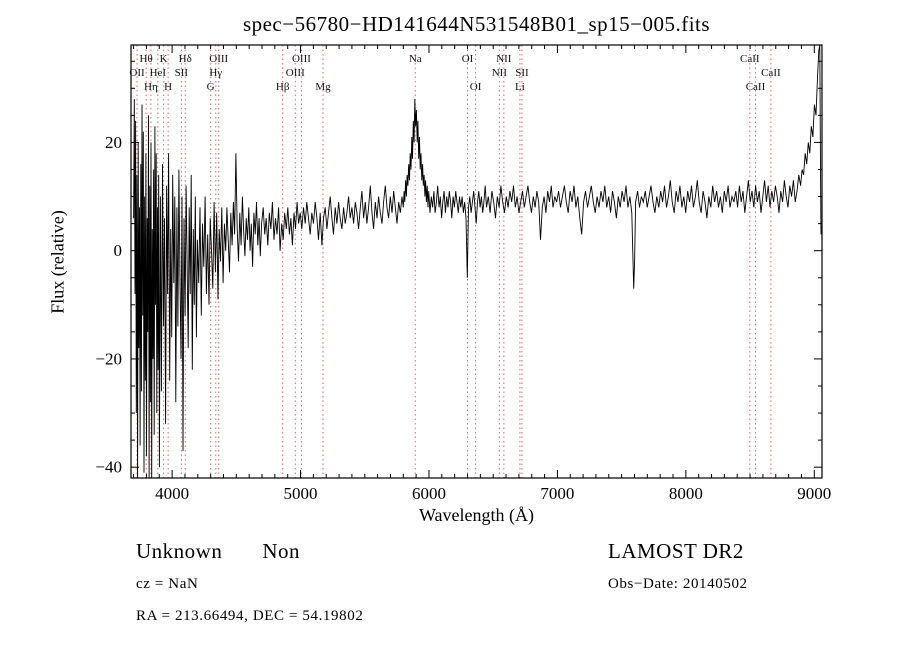  I want to click on spectral-marker-label: OII, so click(137, 73).